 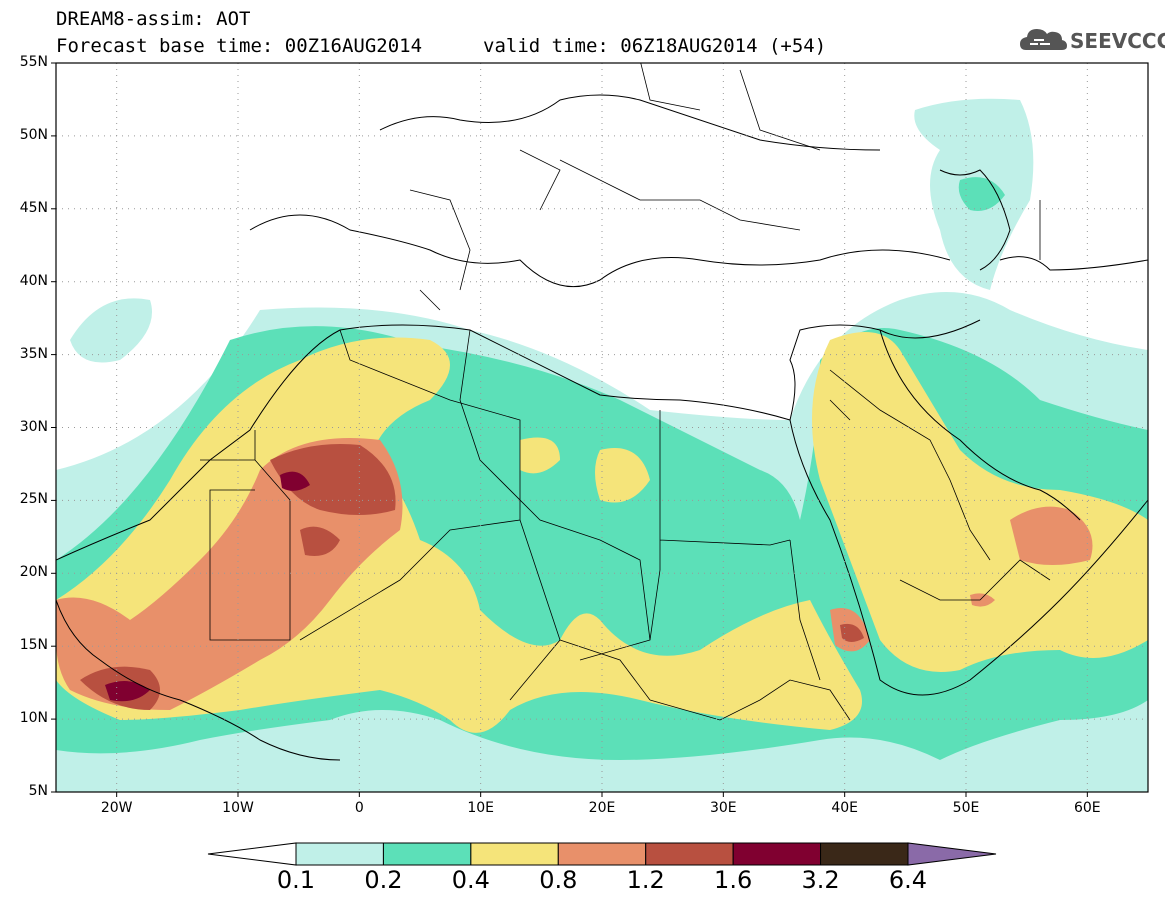 I want to click on lat-label: 35N, so click(x=24, y=354).